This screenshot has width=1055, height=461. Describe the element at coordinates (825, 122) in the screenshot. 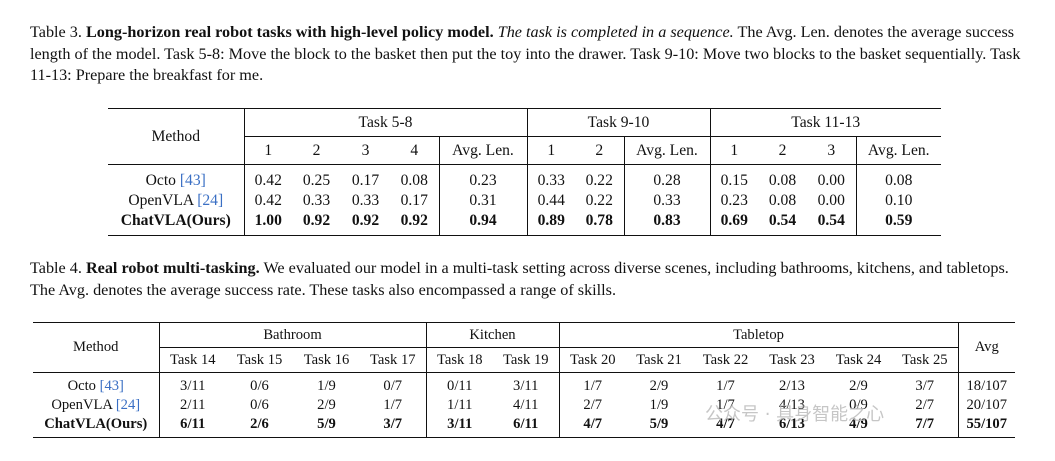

I see `table3-group-header: Task 11-13` at that location.